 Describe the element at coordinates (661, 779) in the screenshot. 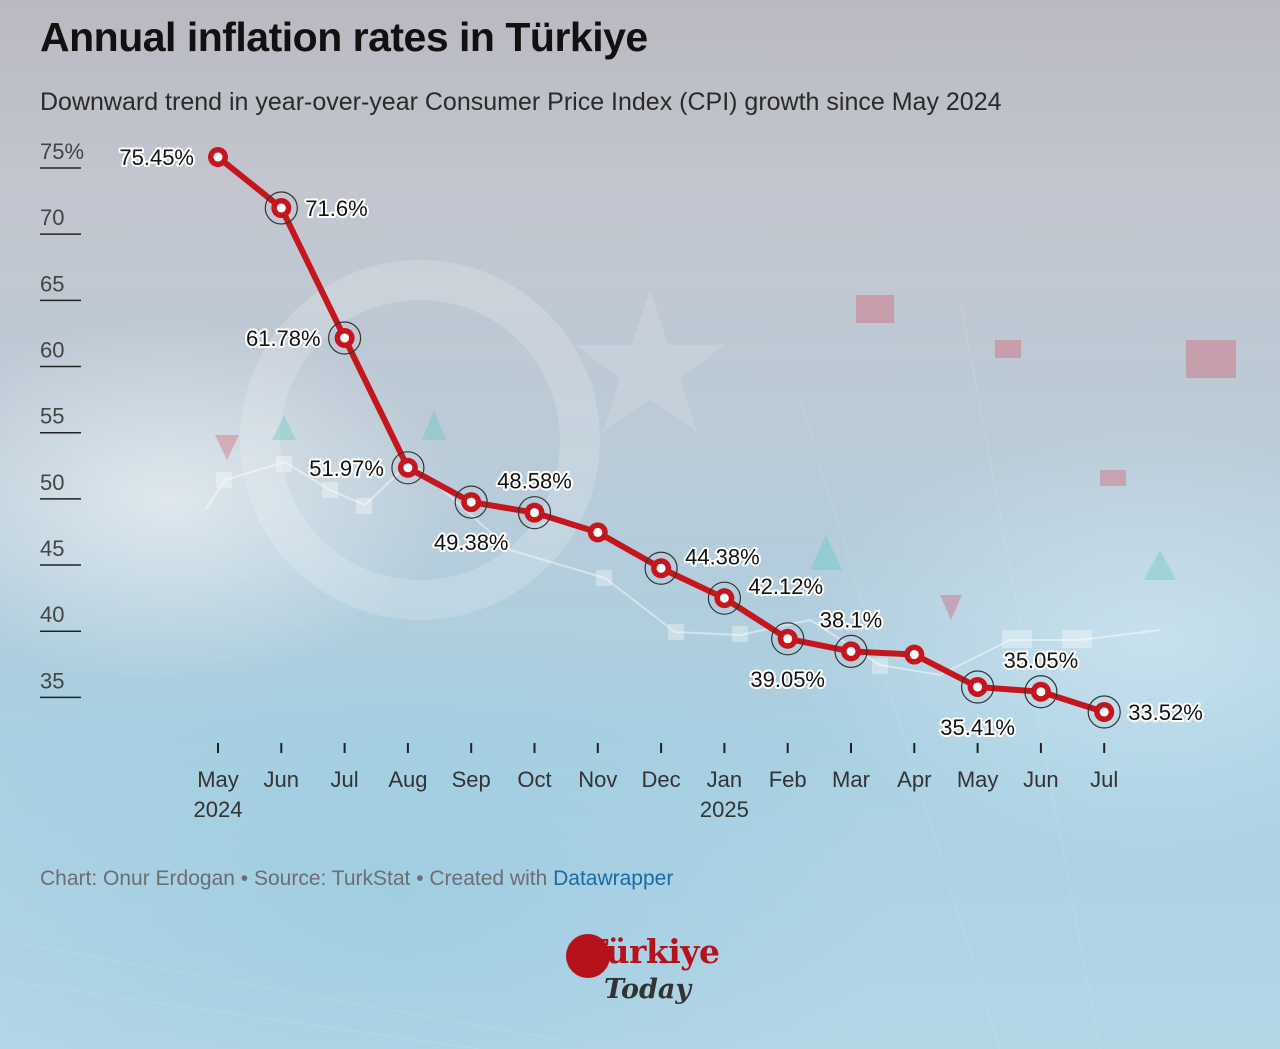

I see `x-tick-label: Dec` at that location.